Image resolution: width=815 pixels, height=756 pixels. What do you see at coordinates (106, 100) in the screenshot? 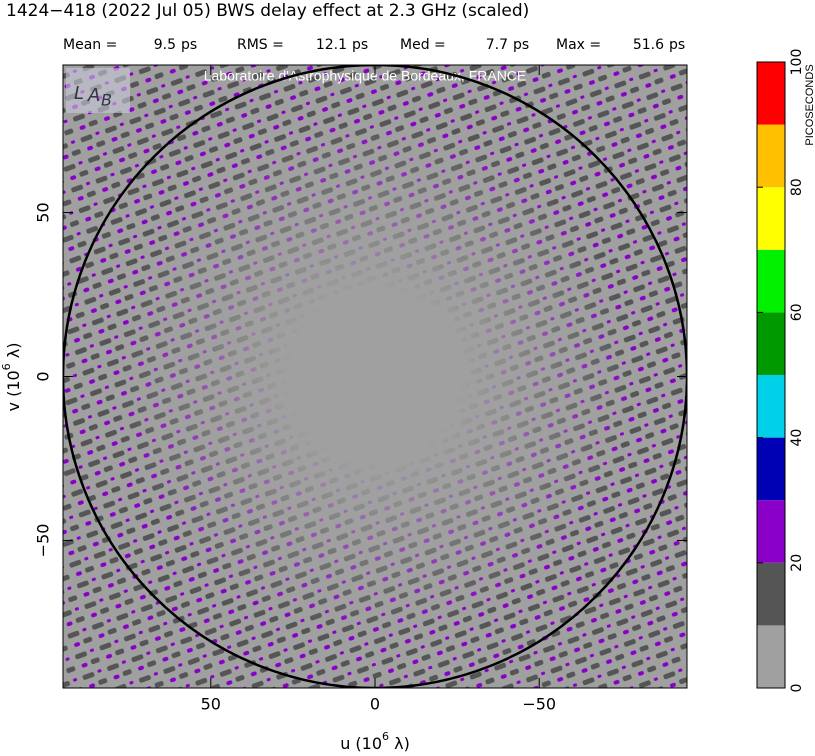
I see `svg-text: B` at bounding box center [106, 100].